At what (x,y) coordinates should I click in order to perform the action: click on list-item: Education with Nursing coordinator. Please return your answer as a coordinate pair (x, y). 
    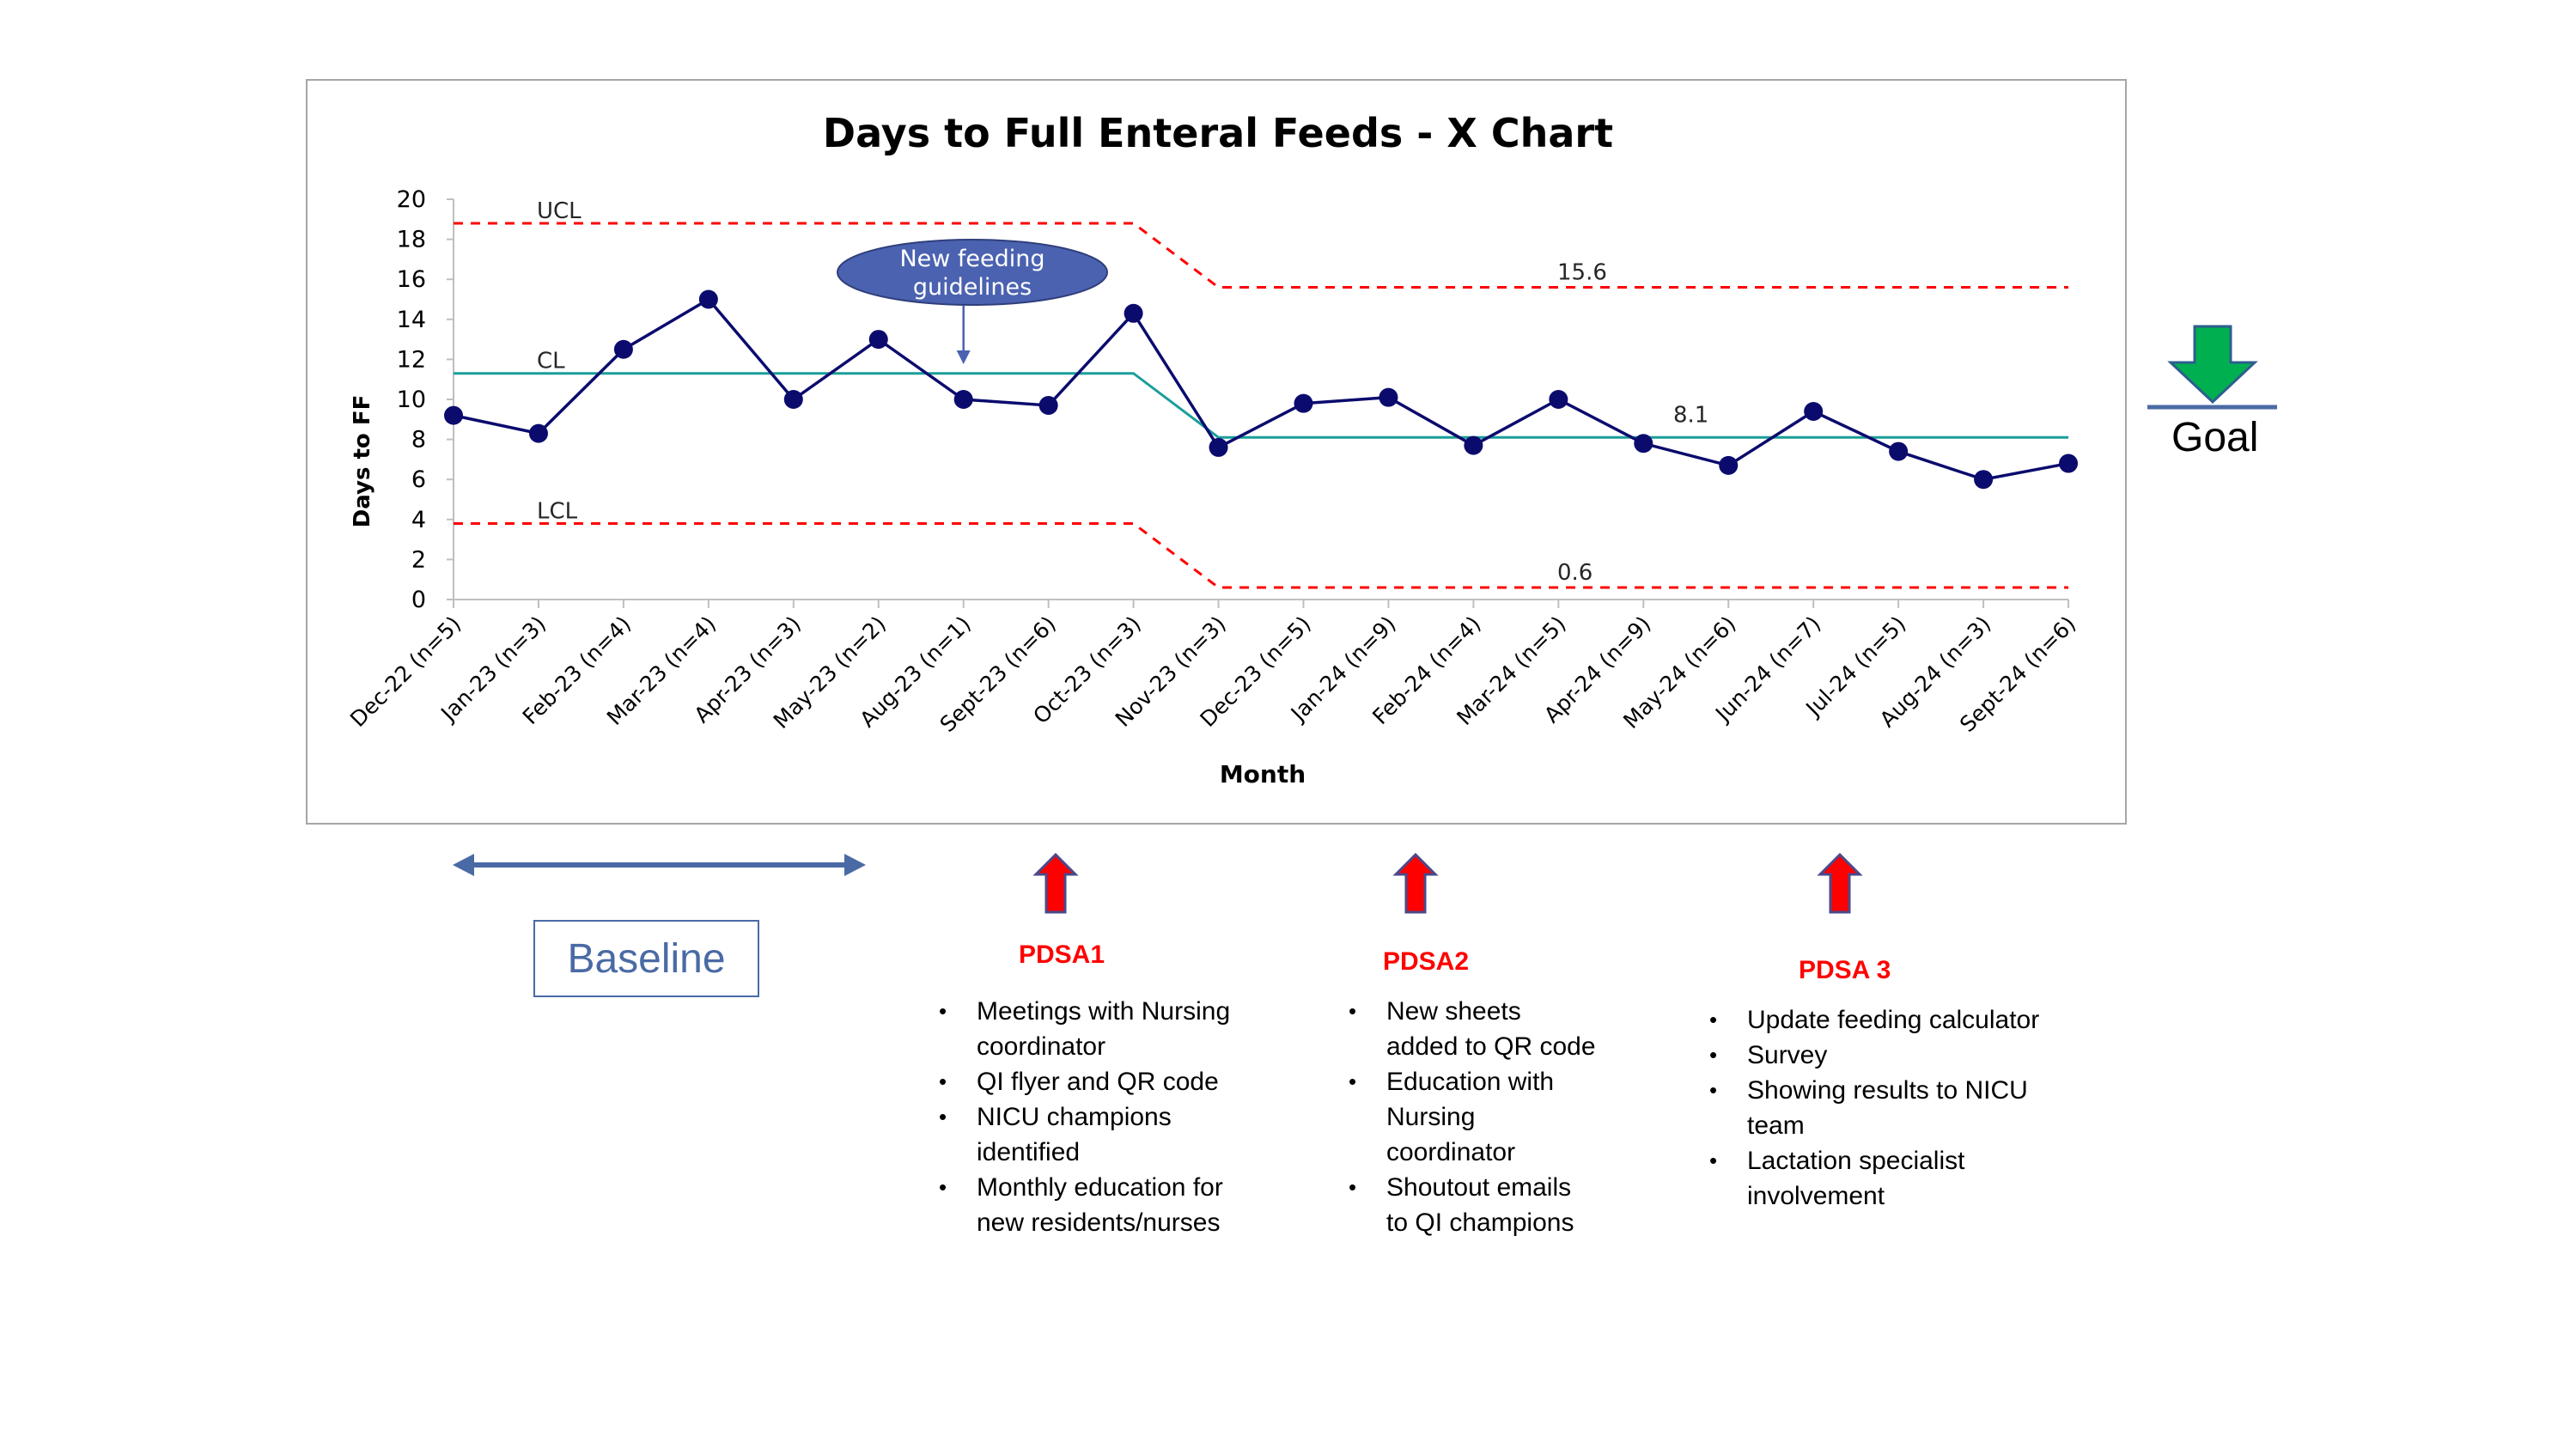
    Looking at the image, I should click on (1473, 1117).